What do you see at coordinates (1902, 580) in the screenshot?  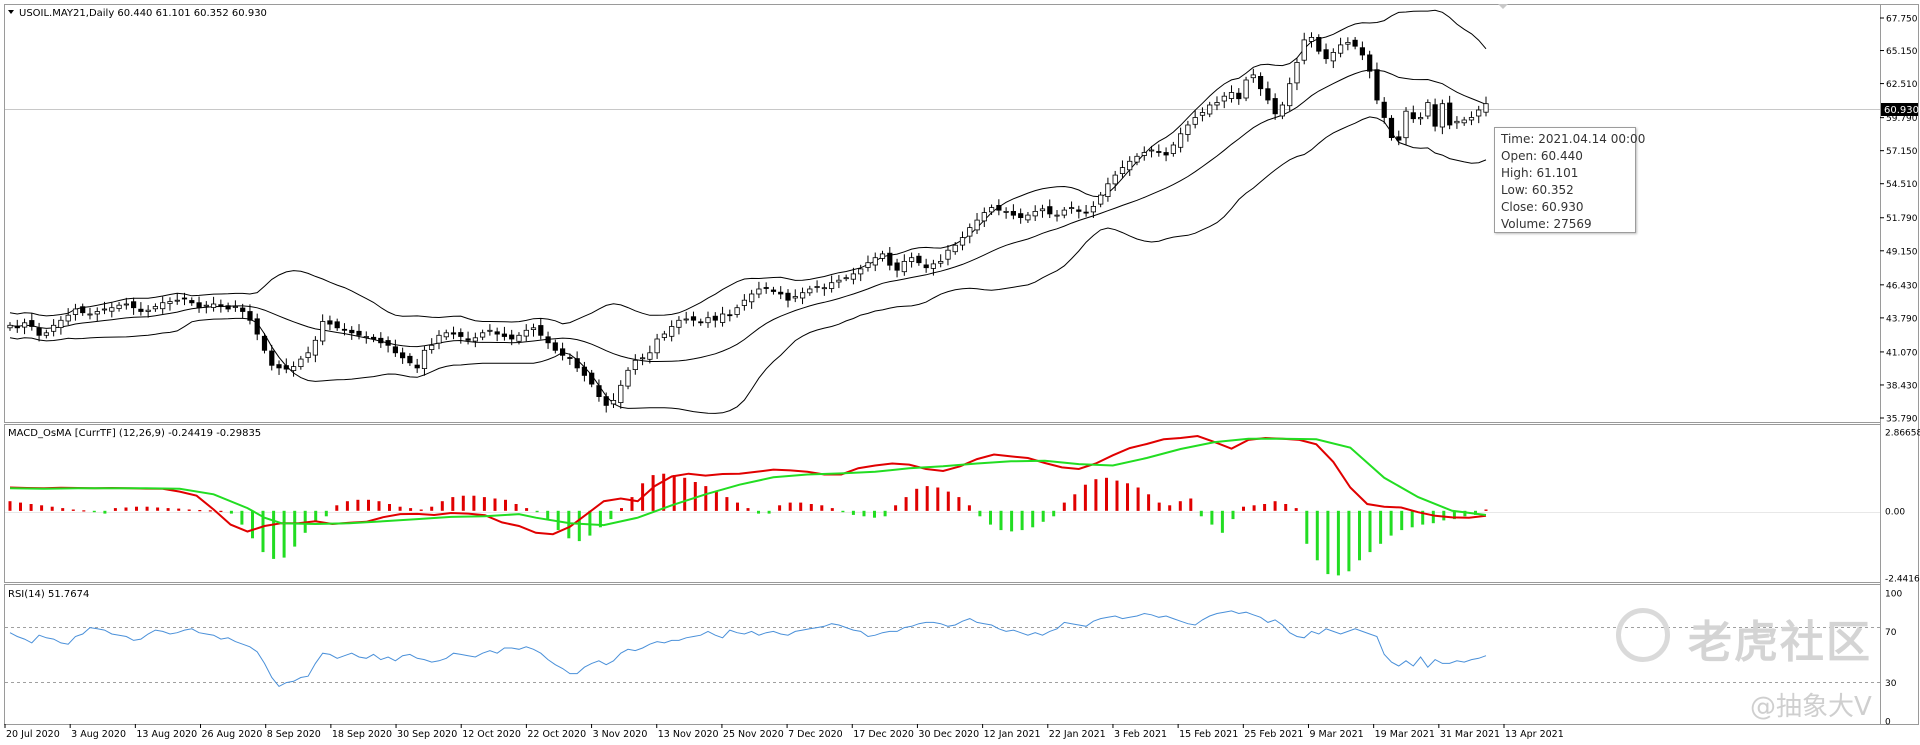 I see `macd-axis-label: -2.44166` at bounding box center [1902, 580].